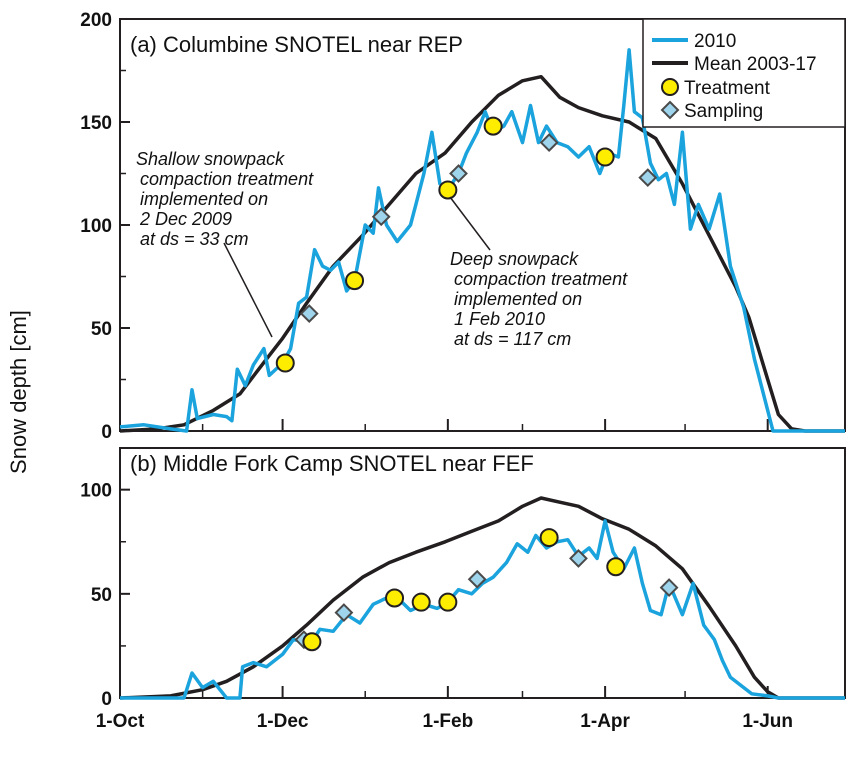 The height and width of the screenshot is (758, 850). Describe the element at coordinates (210, 159) in the screenshot. I see `annotation-line: Shallow snowpack` at that location.